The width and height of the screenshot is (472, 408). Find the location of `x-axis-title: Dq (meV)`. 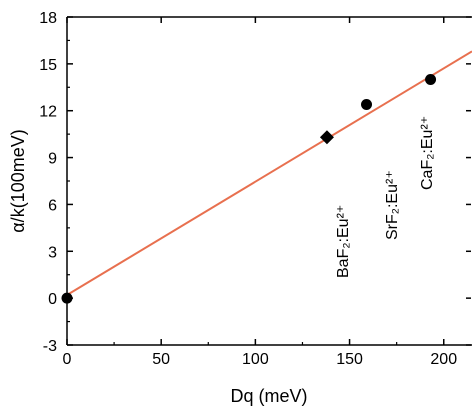

x-axis-title: Dq (meV) is located at coordinates (268, 396).